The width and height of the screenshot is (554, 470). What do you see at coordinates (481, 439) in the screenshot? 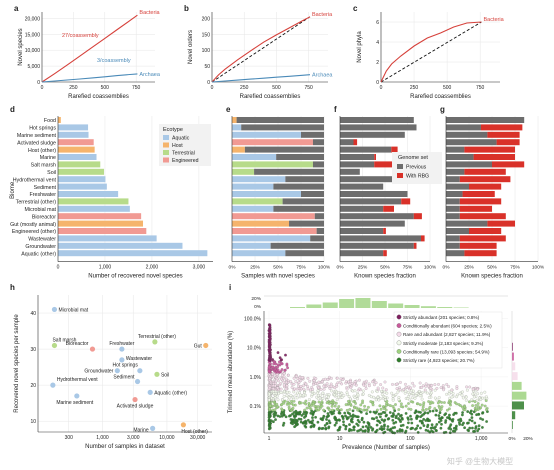
I see `x-tick-label: 1,000` at bounding box center [481, 439].